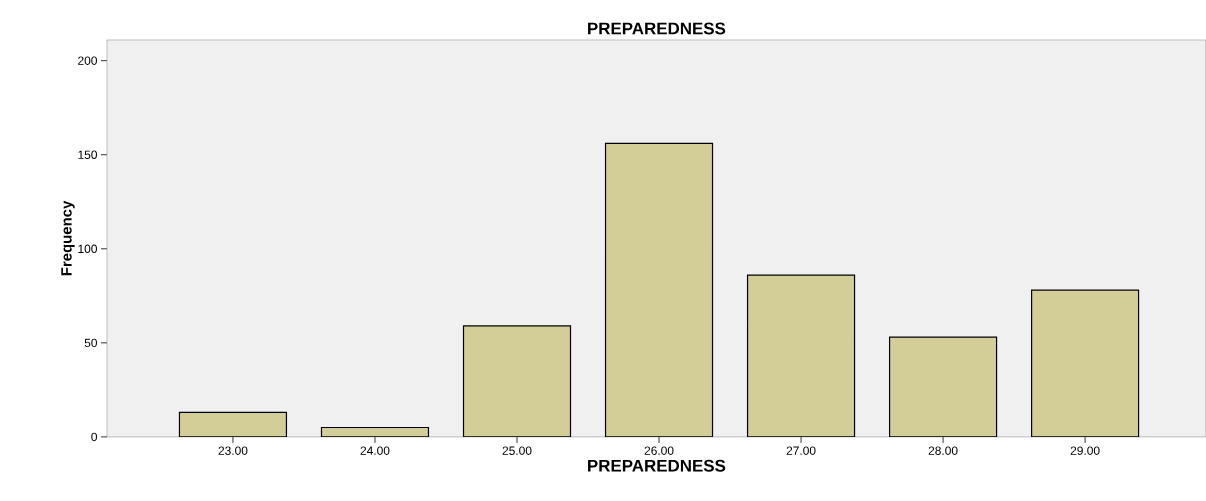  I want to click on x-tick-label: 26.00, so click(659, 450).